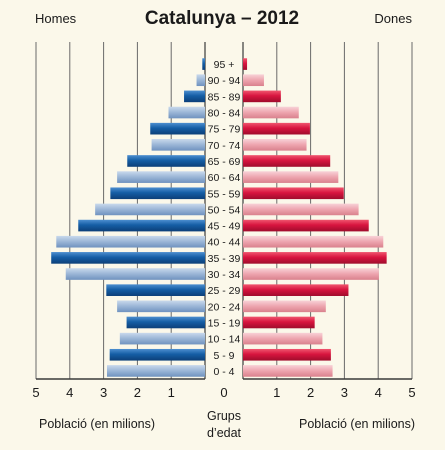  What do you see at coordinates (97, 424) in the screenshot?
I see `x-axis-label-left: Població (en milions)` at bounding box center [97, 424].